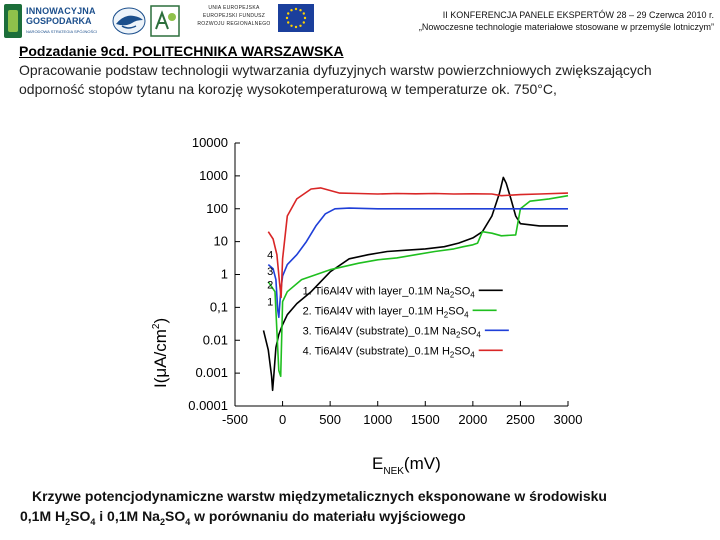 The height and width of the screenshot is (540, 720). Describe the element at coordinates (160, 321) in the screenshot. I see `y-axis-label-close: )` at that location.